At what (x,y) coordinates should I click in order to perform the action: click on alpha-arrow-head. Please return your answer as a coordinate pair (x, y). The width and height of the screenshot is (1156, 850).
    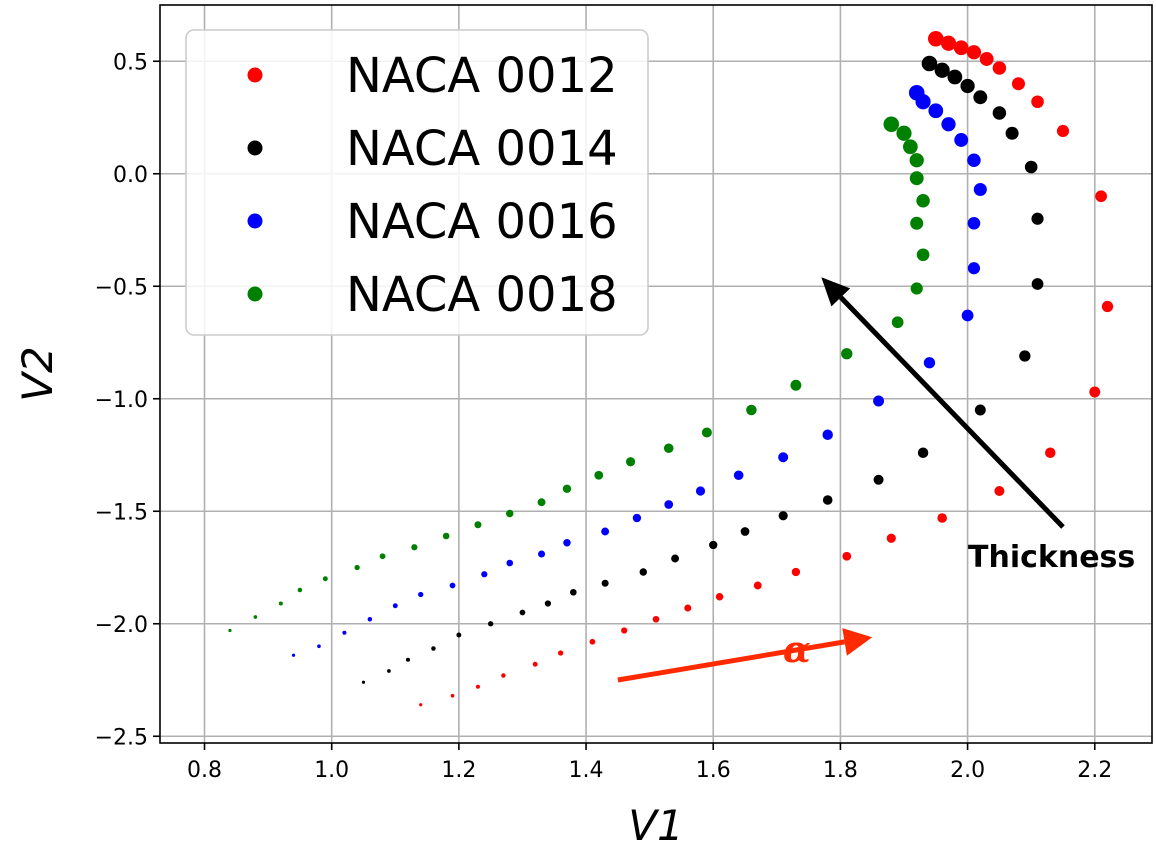
    Looking at the image, I should click on (857, 642).